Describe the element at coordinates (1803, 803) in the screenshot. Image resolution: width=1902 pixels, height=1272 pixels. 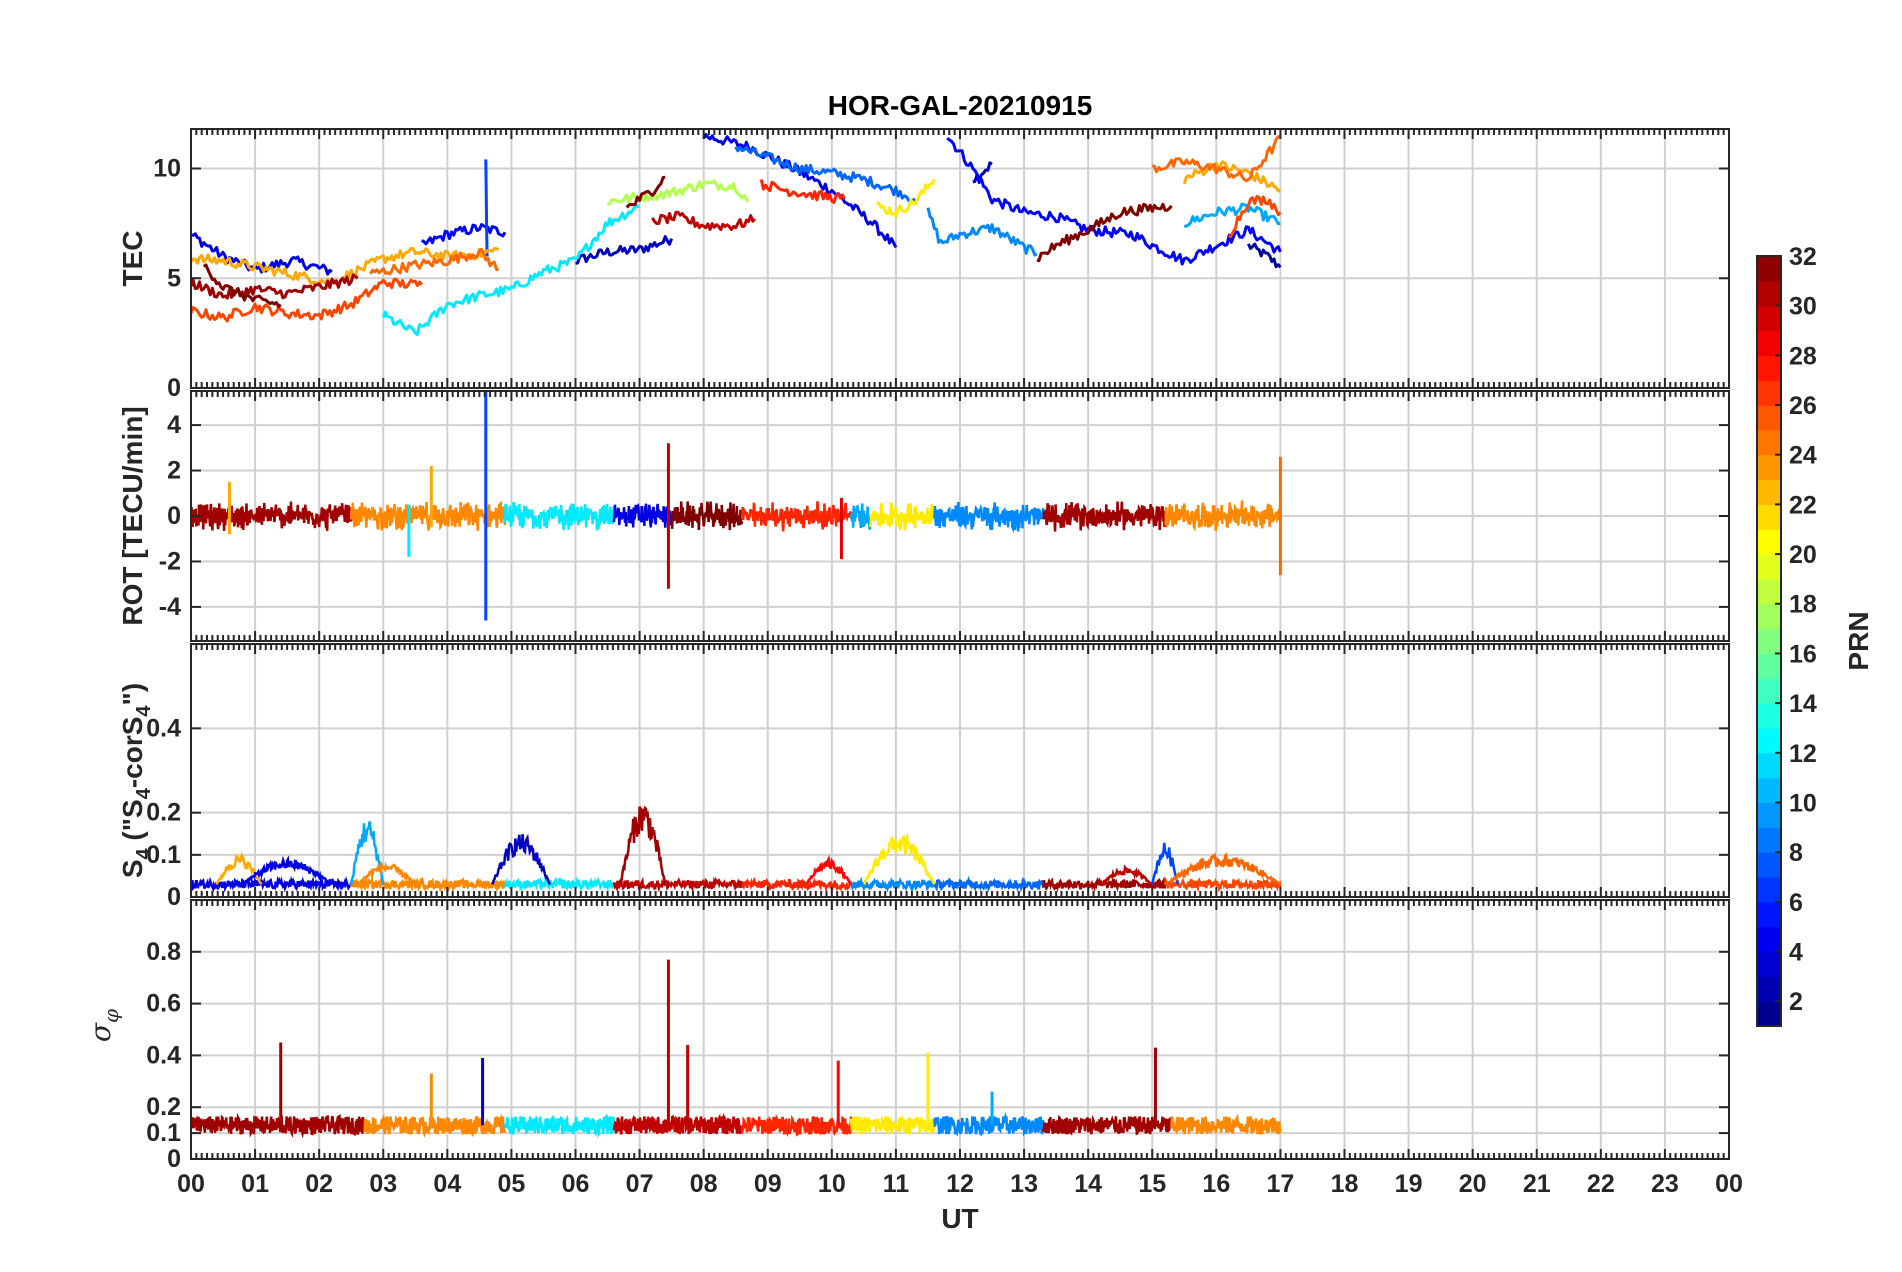
I see `colorbar-tick-label: 10` at that location.